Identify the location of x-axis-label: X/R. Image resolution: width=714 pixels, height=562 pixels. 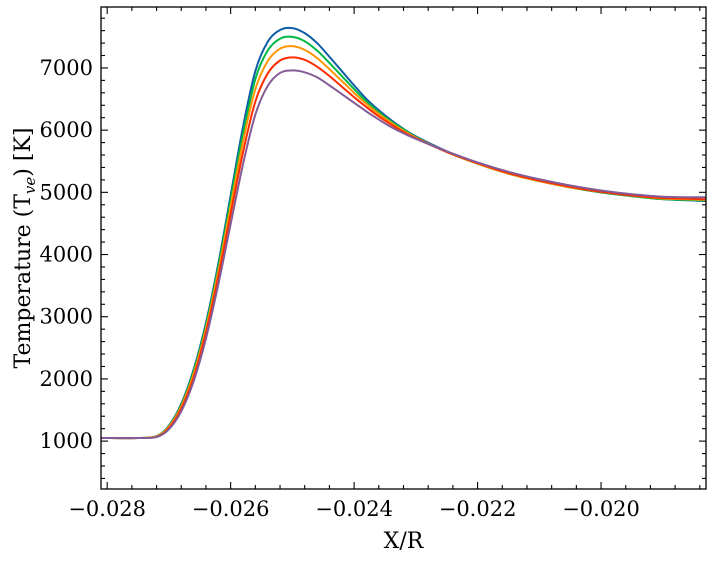
(404, 541).